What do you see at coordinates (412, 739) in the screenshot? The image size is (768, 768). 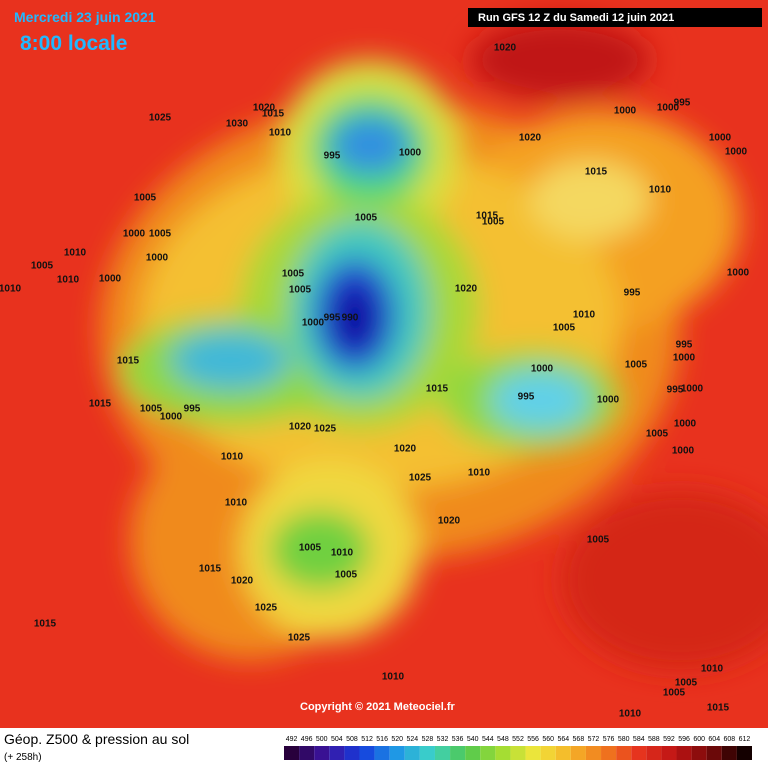 I see `scale-tick-label: 524` at bounding box center [412, 739].